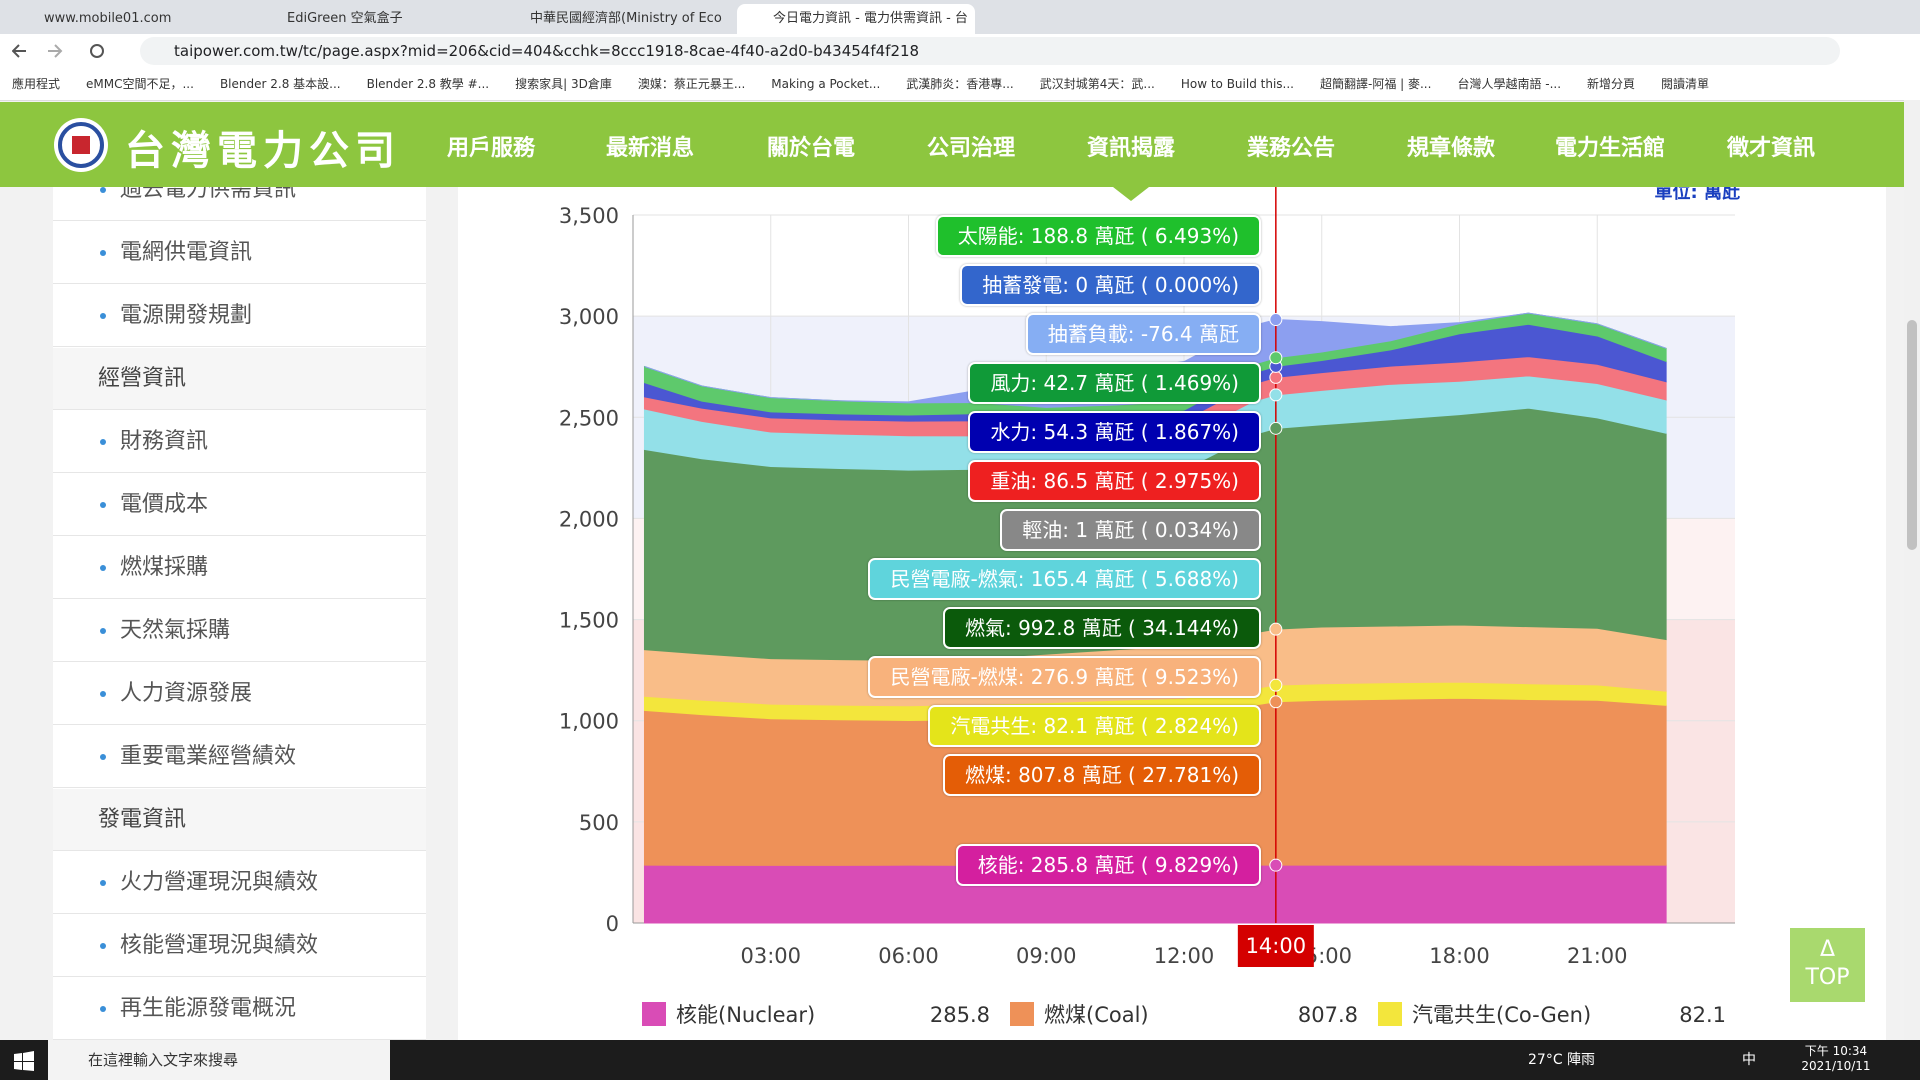 Image resolution: width=1920 pixels, height=1080 pixels. Describe the element at coordinates (1685, 84) in the screenshot. I see `bookmark: 閱讀清單` at that location.